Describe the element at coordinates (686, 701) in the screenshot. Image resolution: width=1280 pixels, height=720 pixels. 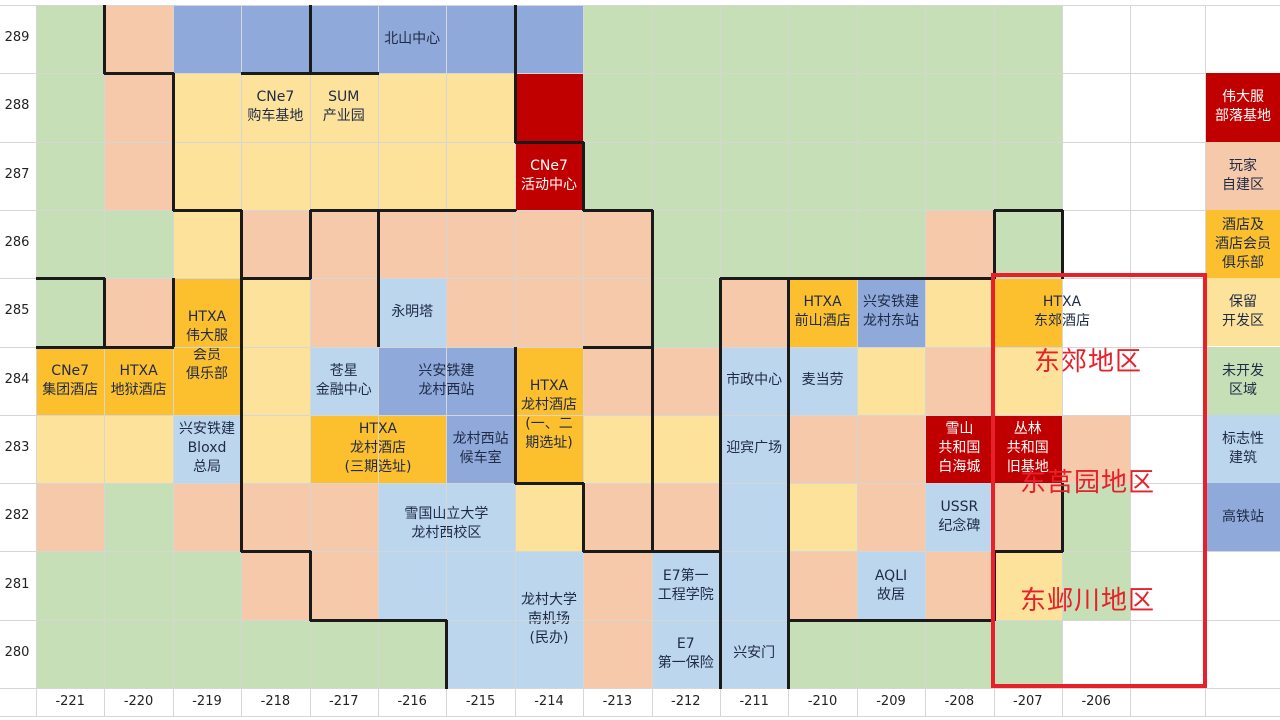
I see `x-axis-tick: -212` at that location.